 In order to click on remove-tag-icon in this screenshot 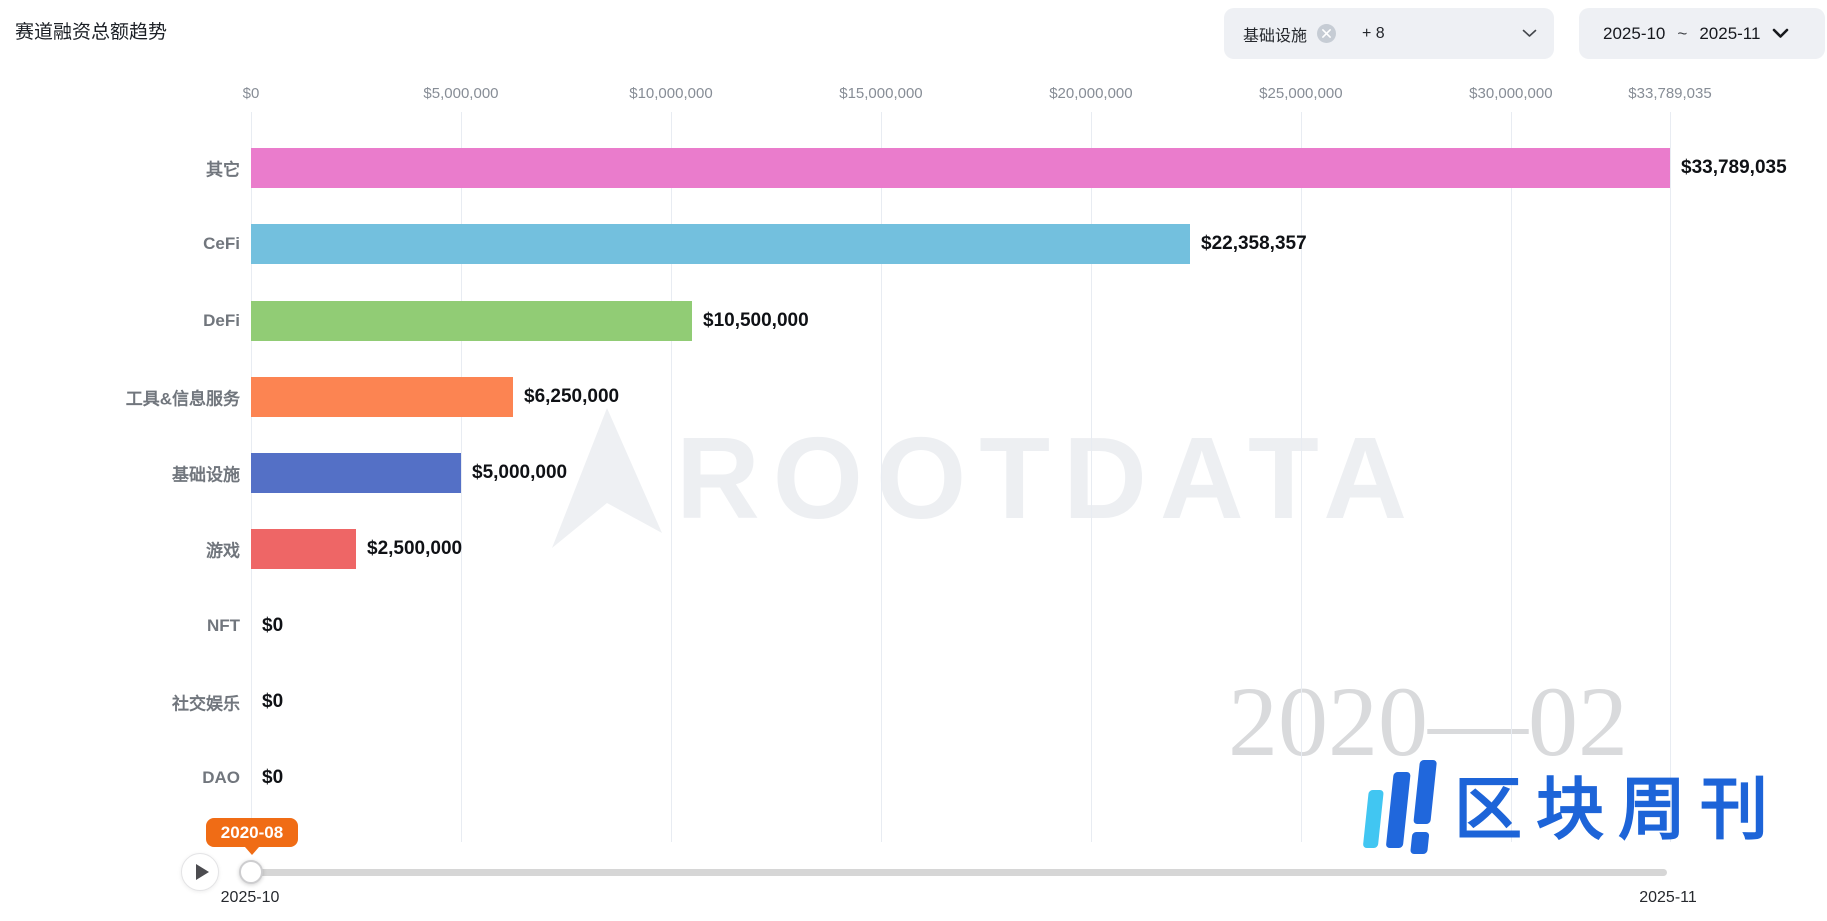, I will do `click(1327, 33)`.